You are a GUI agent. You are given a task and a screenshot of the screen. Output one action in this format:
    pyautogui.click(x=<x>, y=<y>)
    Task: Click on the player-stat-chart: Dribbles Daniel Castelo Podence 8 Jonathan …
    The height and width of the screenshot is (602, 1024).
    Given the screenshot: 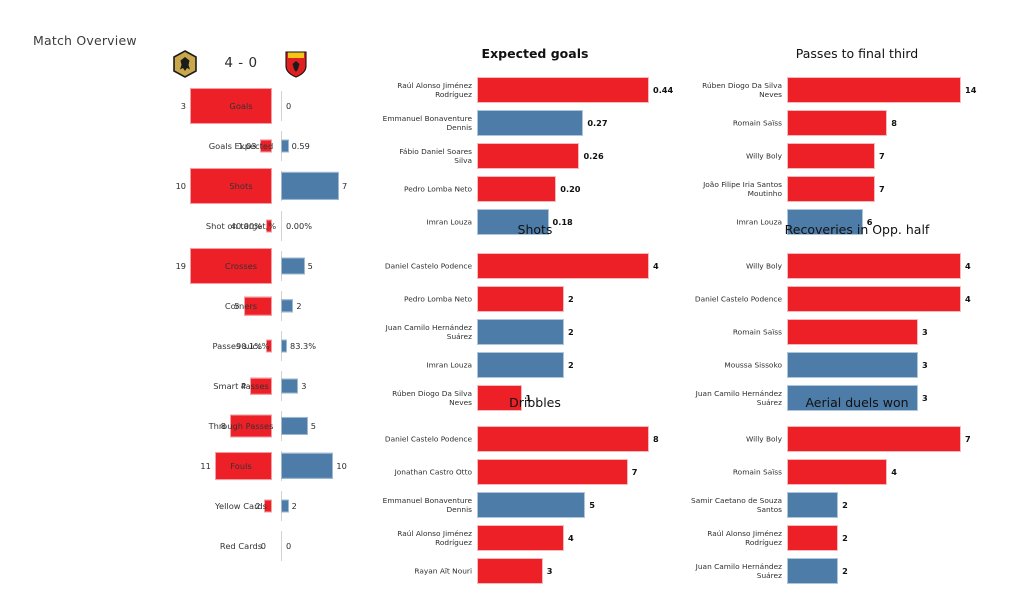 What is the action you would take?
    pyautogui.click(x=535, y=489)
    